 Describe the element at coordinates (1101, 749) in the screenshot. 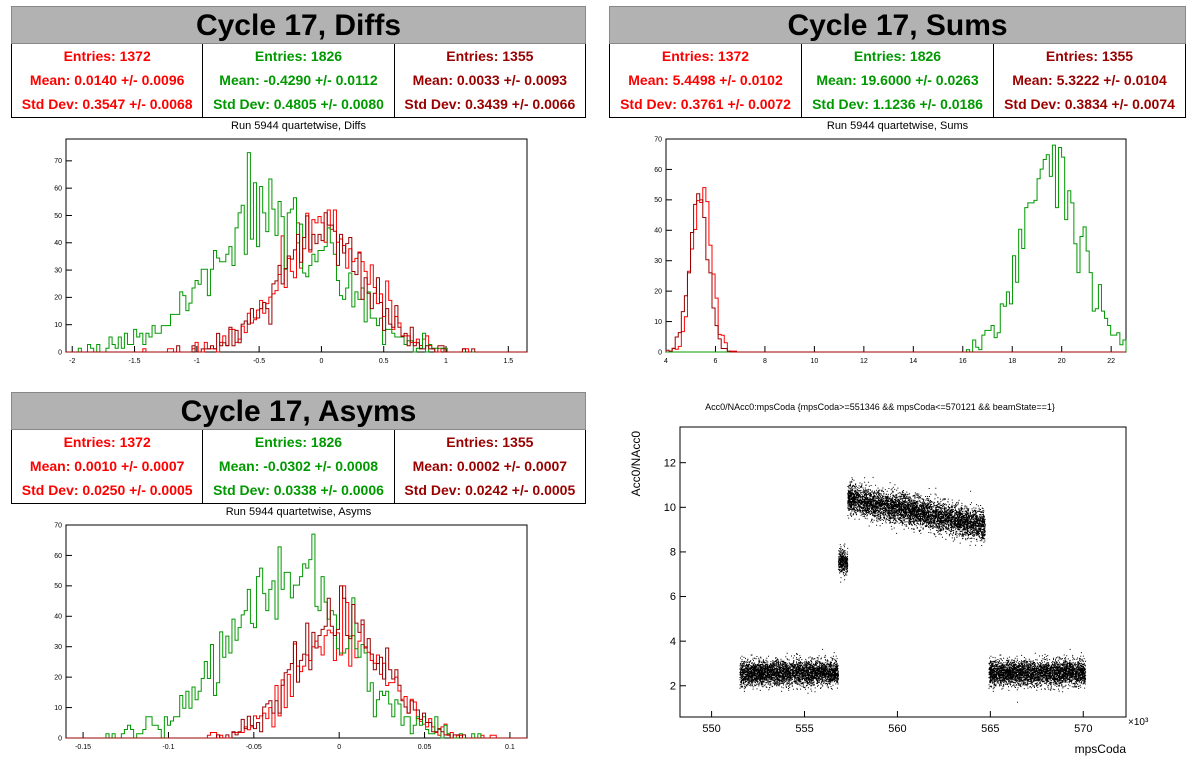

I see `x-axis-label: mpsCoda` at that location.